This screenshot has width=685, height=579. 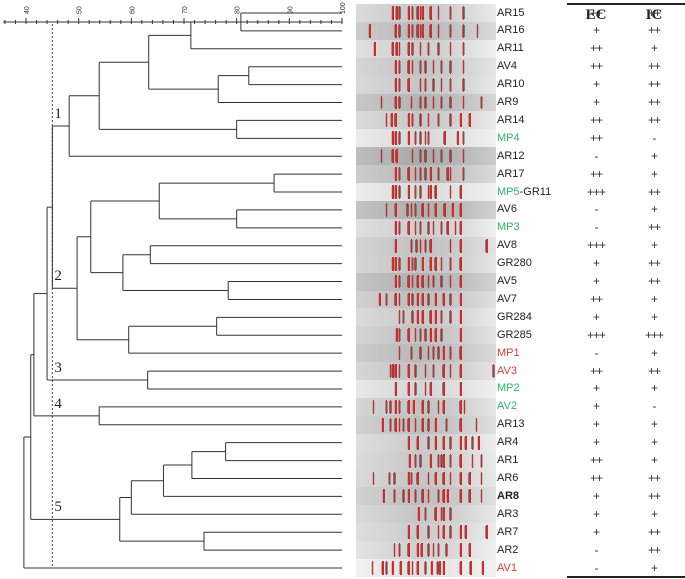 What do you see at coordinates (511, 424) in the screenshot?
I see `strain-label-part: AR13` at bounding box center [511, 424].